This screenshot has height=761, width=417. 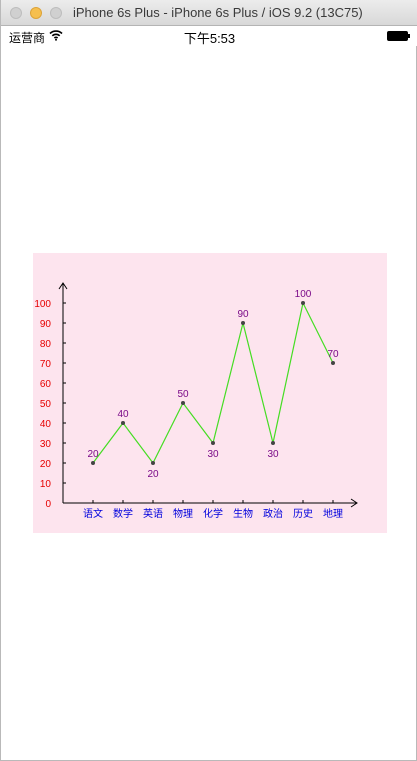 What do you see at coordinates (183, 513) in the screenshot?
I see `x-tick-label: 物理` at bounding box center [183, 513].